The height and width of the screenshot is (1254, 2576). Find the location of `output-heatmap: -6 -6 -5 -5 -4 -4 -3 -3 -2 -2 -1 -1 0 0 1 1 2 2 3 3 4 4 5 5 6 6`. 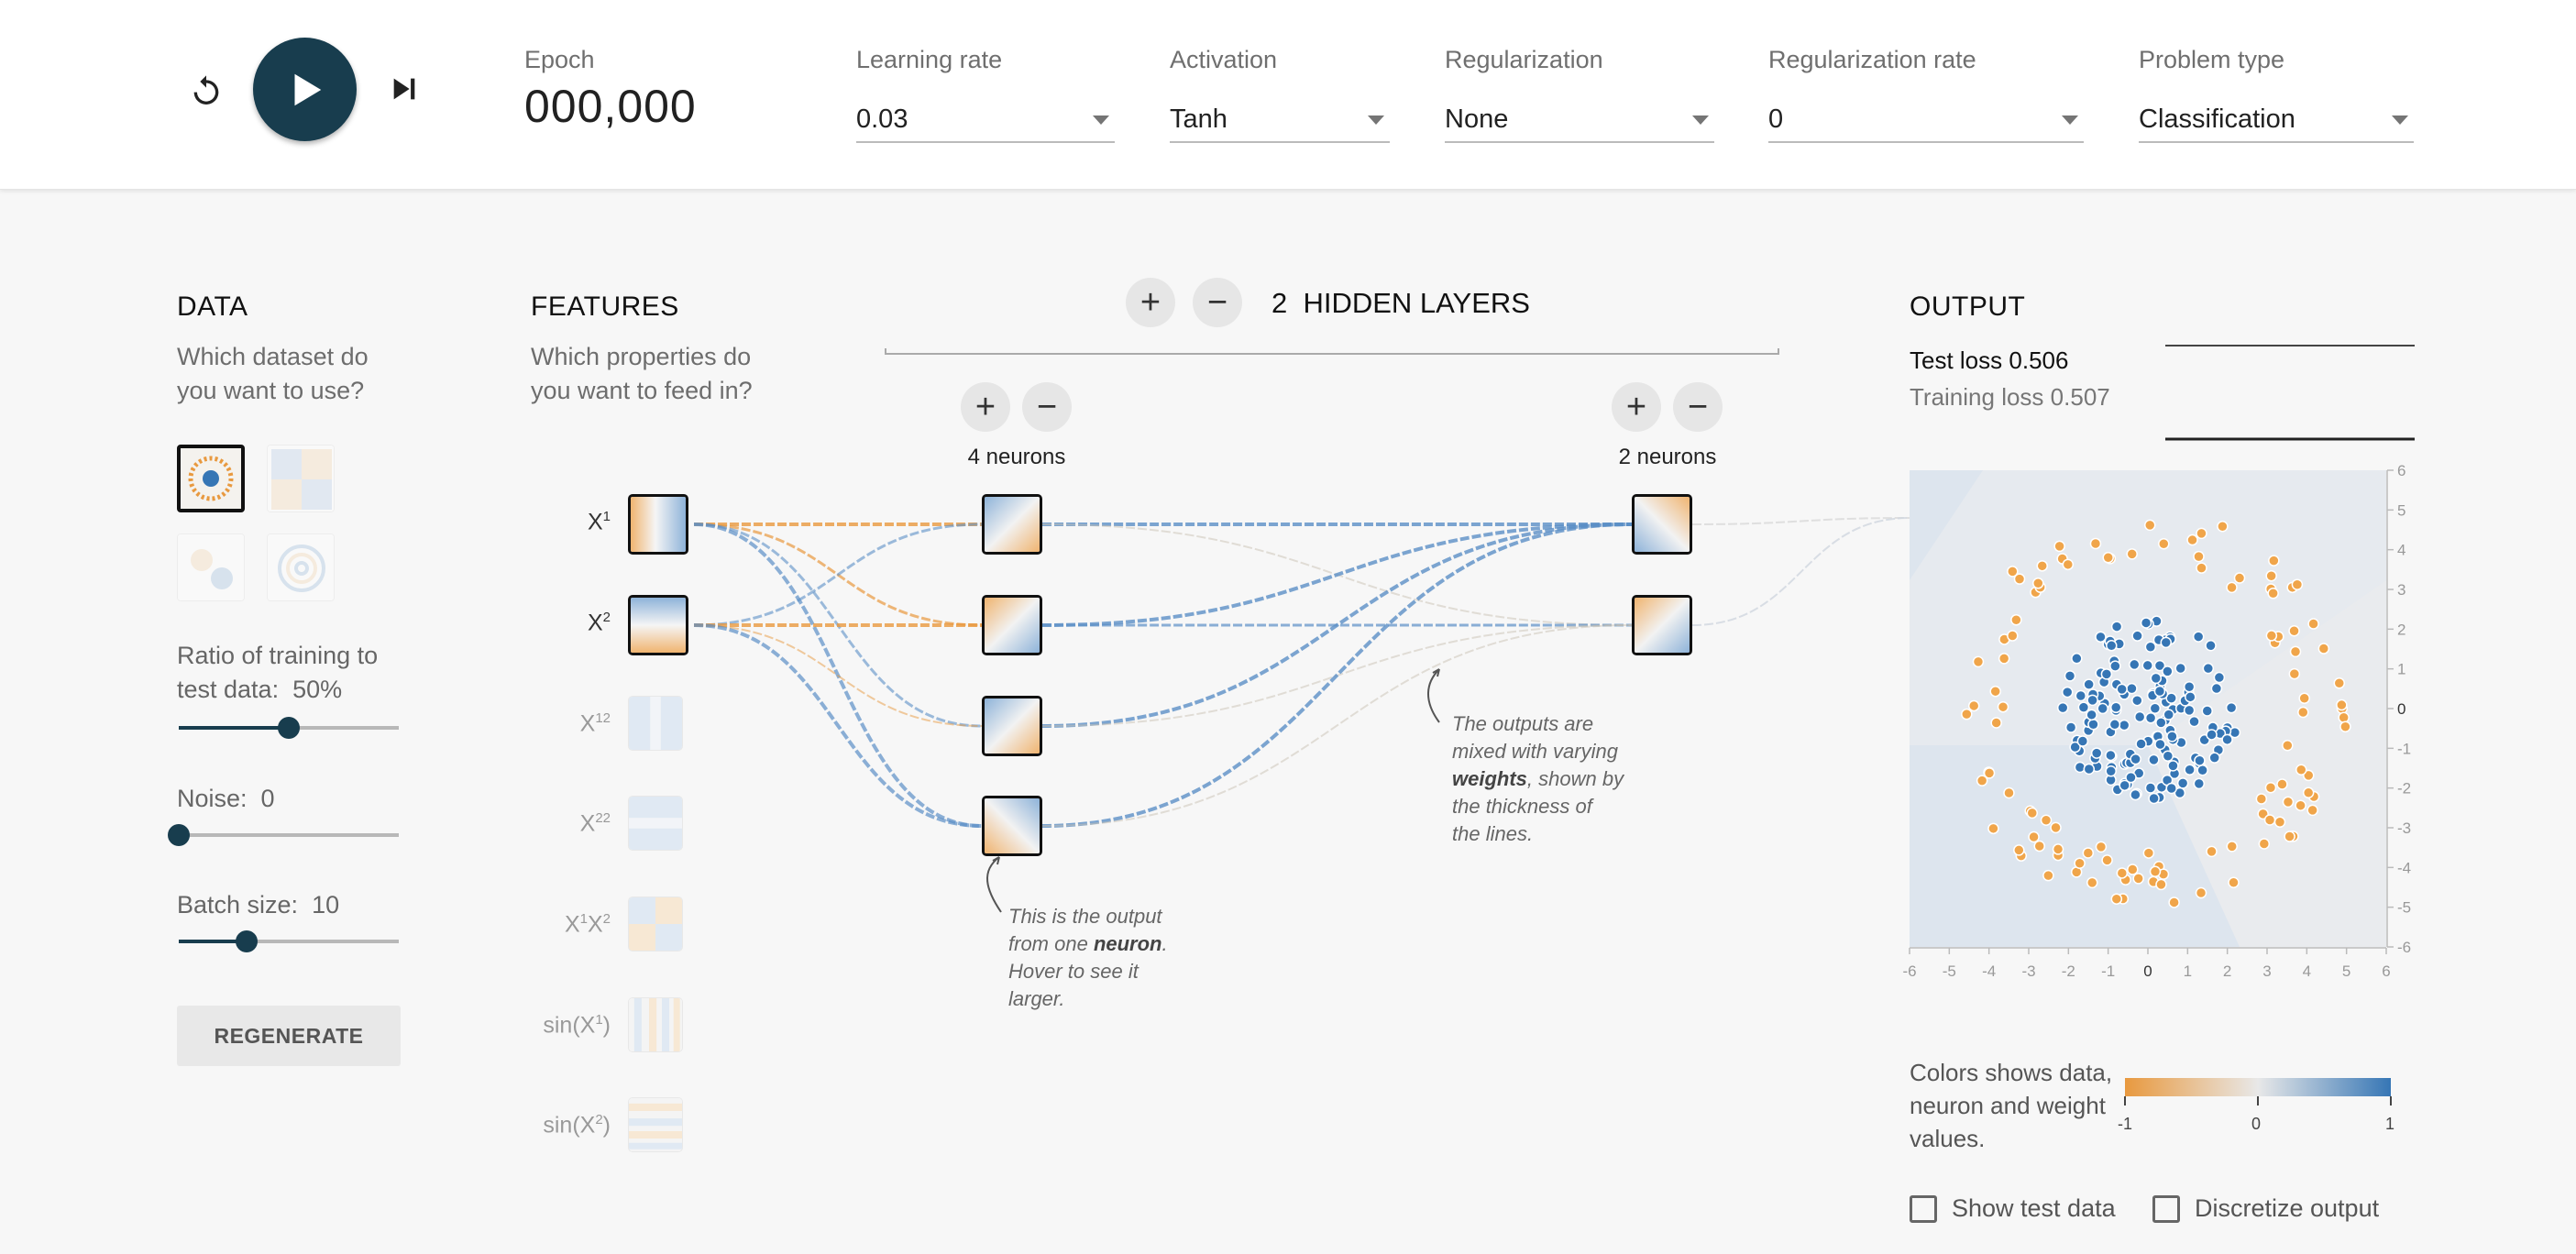

output-heatmap: -6 -6 -5 -5 -4 -4 -3 -3 -2 -2 -1 -1 0 0 1 1 2 2 3 3 4 4 5 5 6 6 is located at coordinates (2173, 728).